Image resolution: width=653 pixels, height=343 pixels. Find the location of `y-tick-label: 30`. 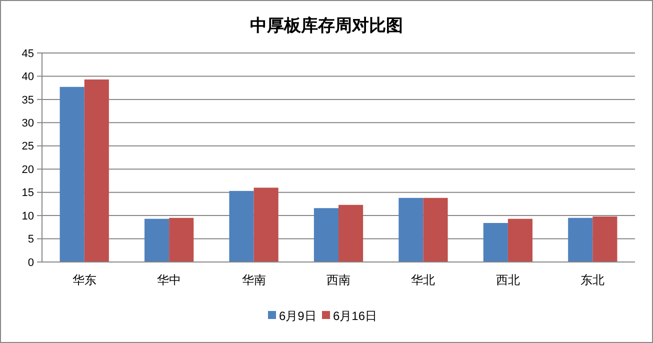

y-tick-label: 30 is located at coordinates (28, 124).